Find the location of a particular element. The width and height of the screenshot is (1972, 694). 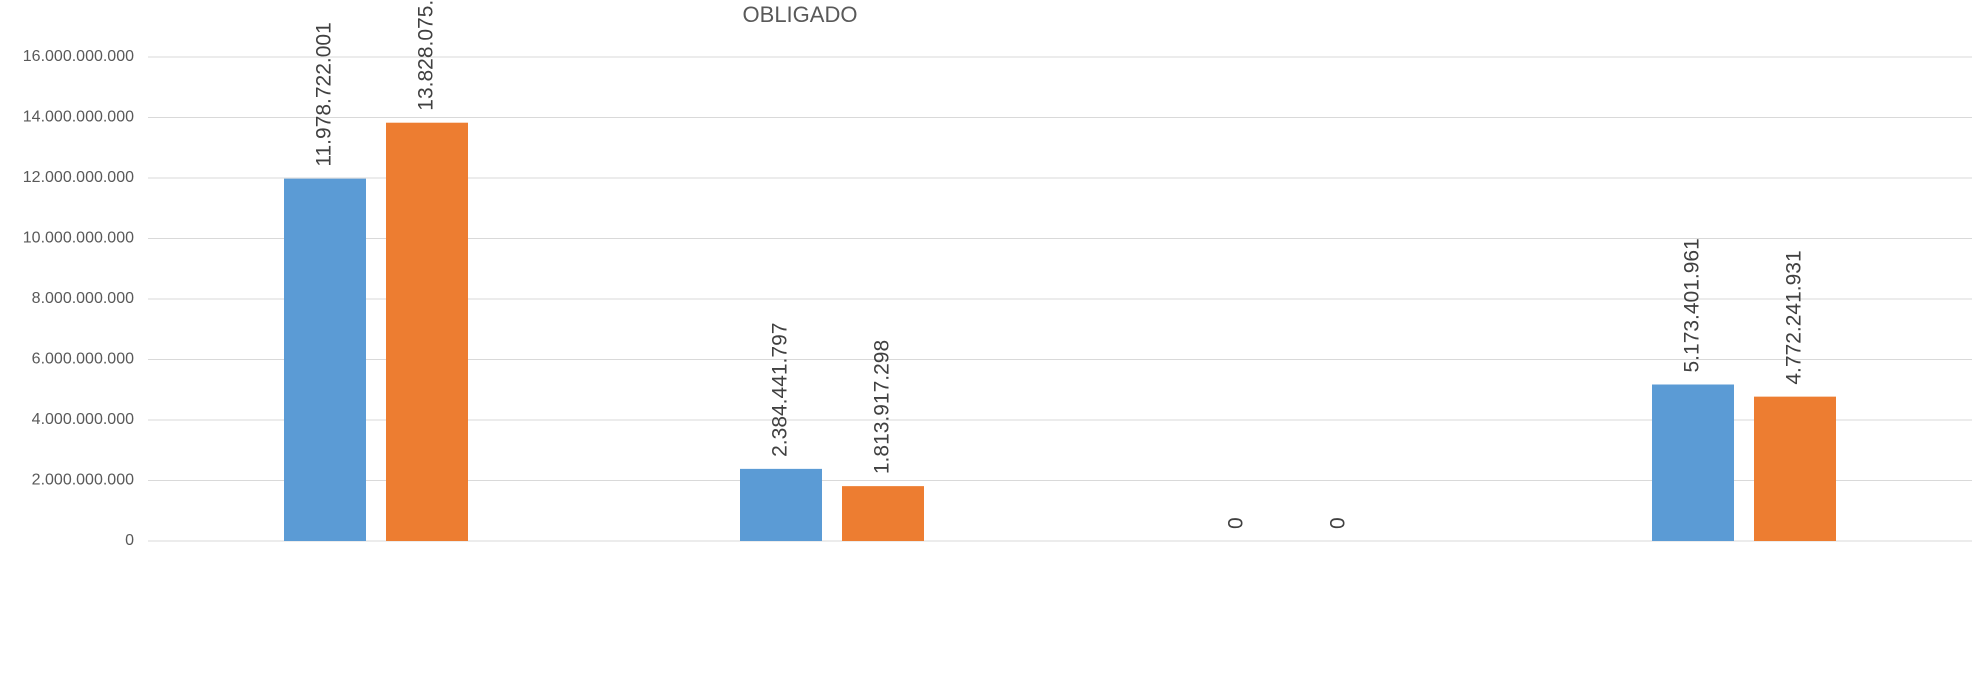

y-tick-label: 14.000.000.000 is located at coordinates (78, 117).